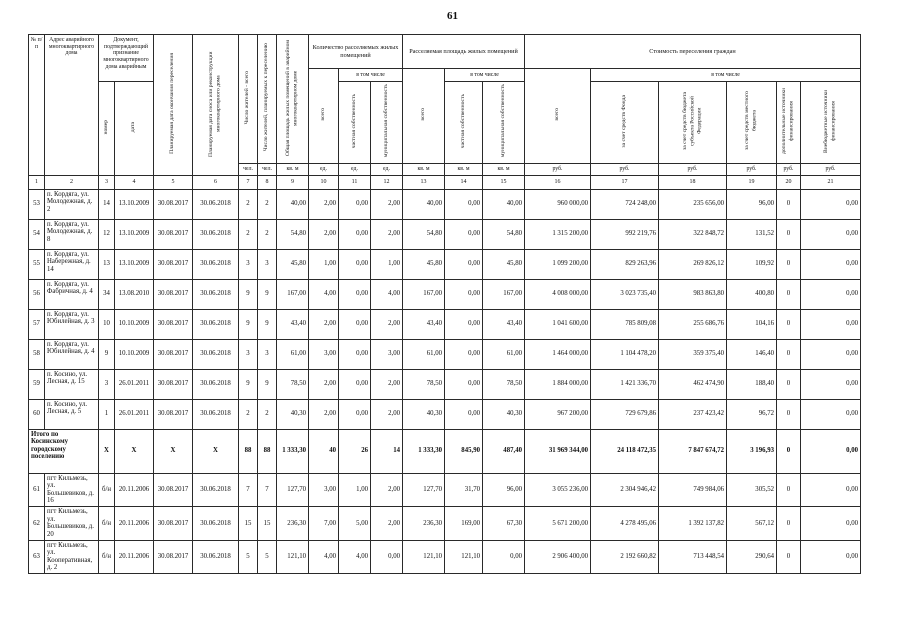 The width and height of the screenshot is (905, 640). Describe the element at coordinates (248, 490) in the screenshot. I see `data-cell: 7` at that location.